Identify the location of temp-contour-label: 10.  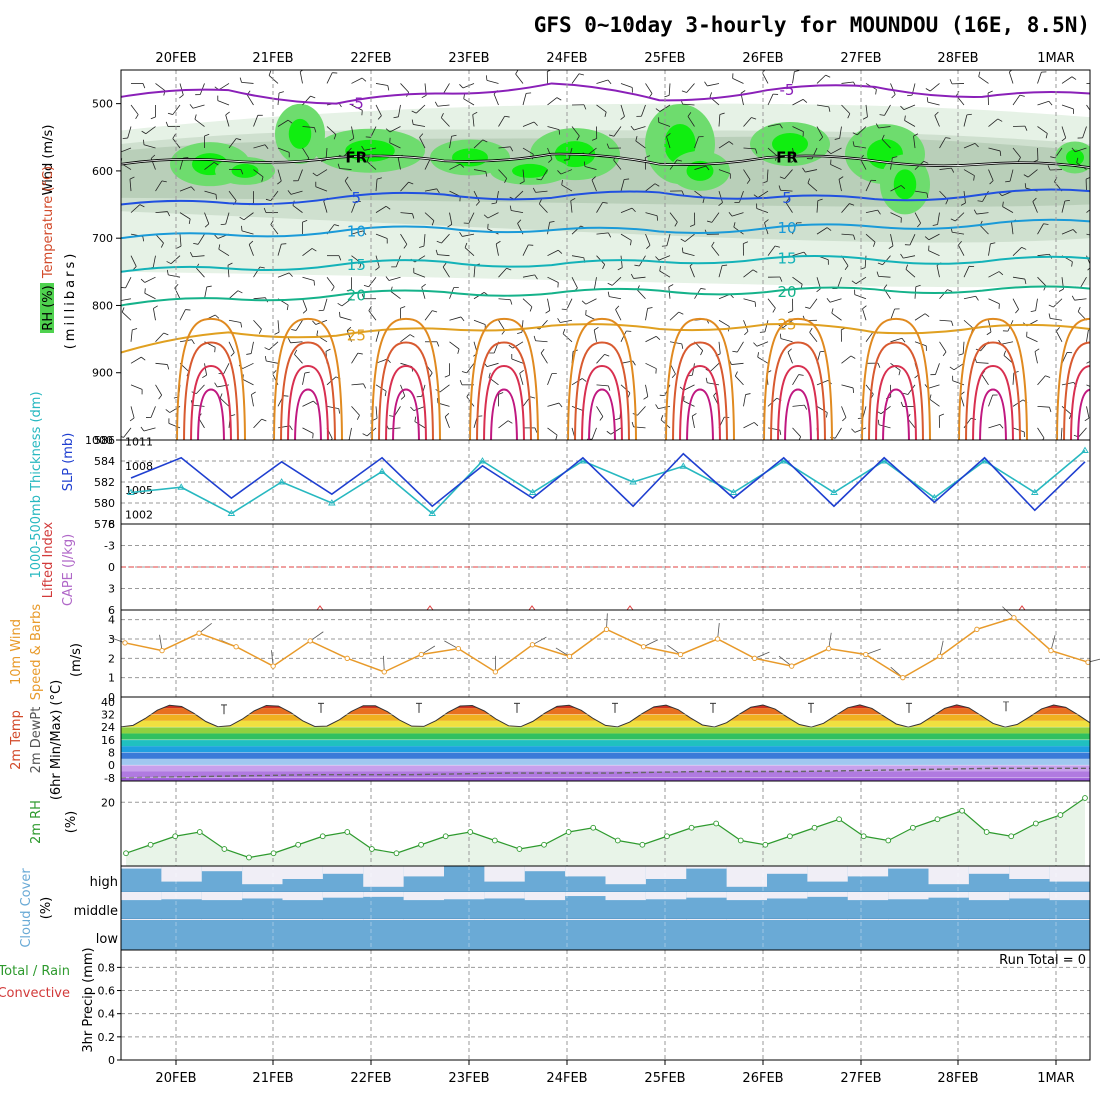
(356, 231).